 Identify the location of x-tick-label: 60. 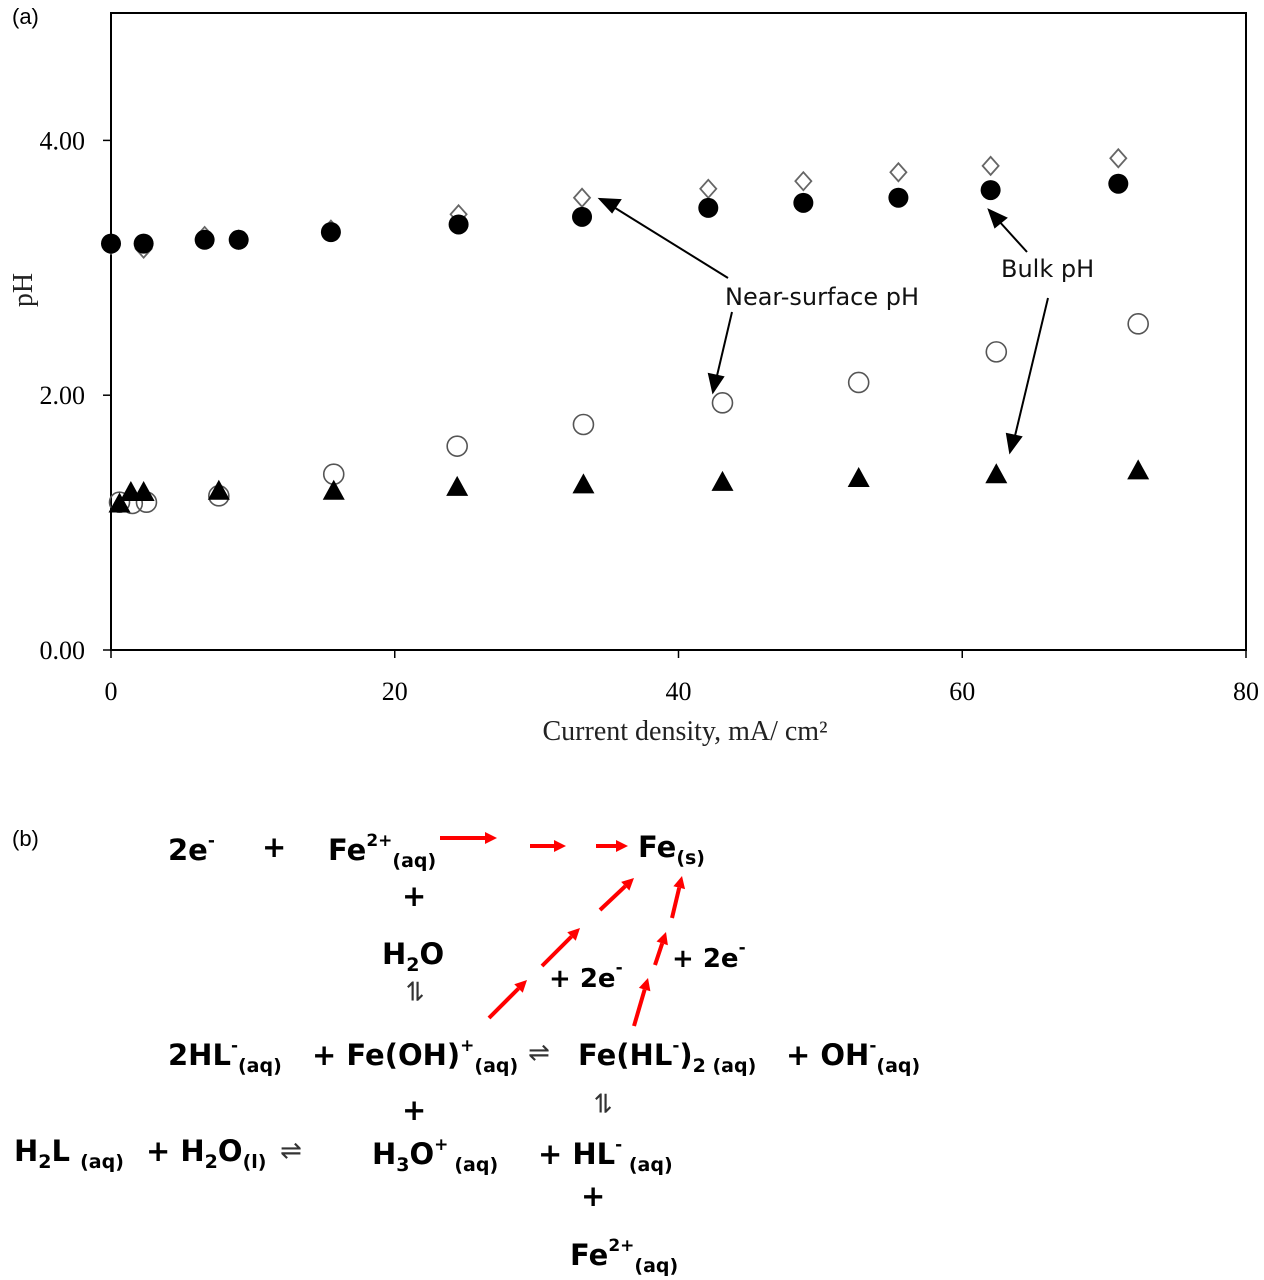
(962, 691).